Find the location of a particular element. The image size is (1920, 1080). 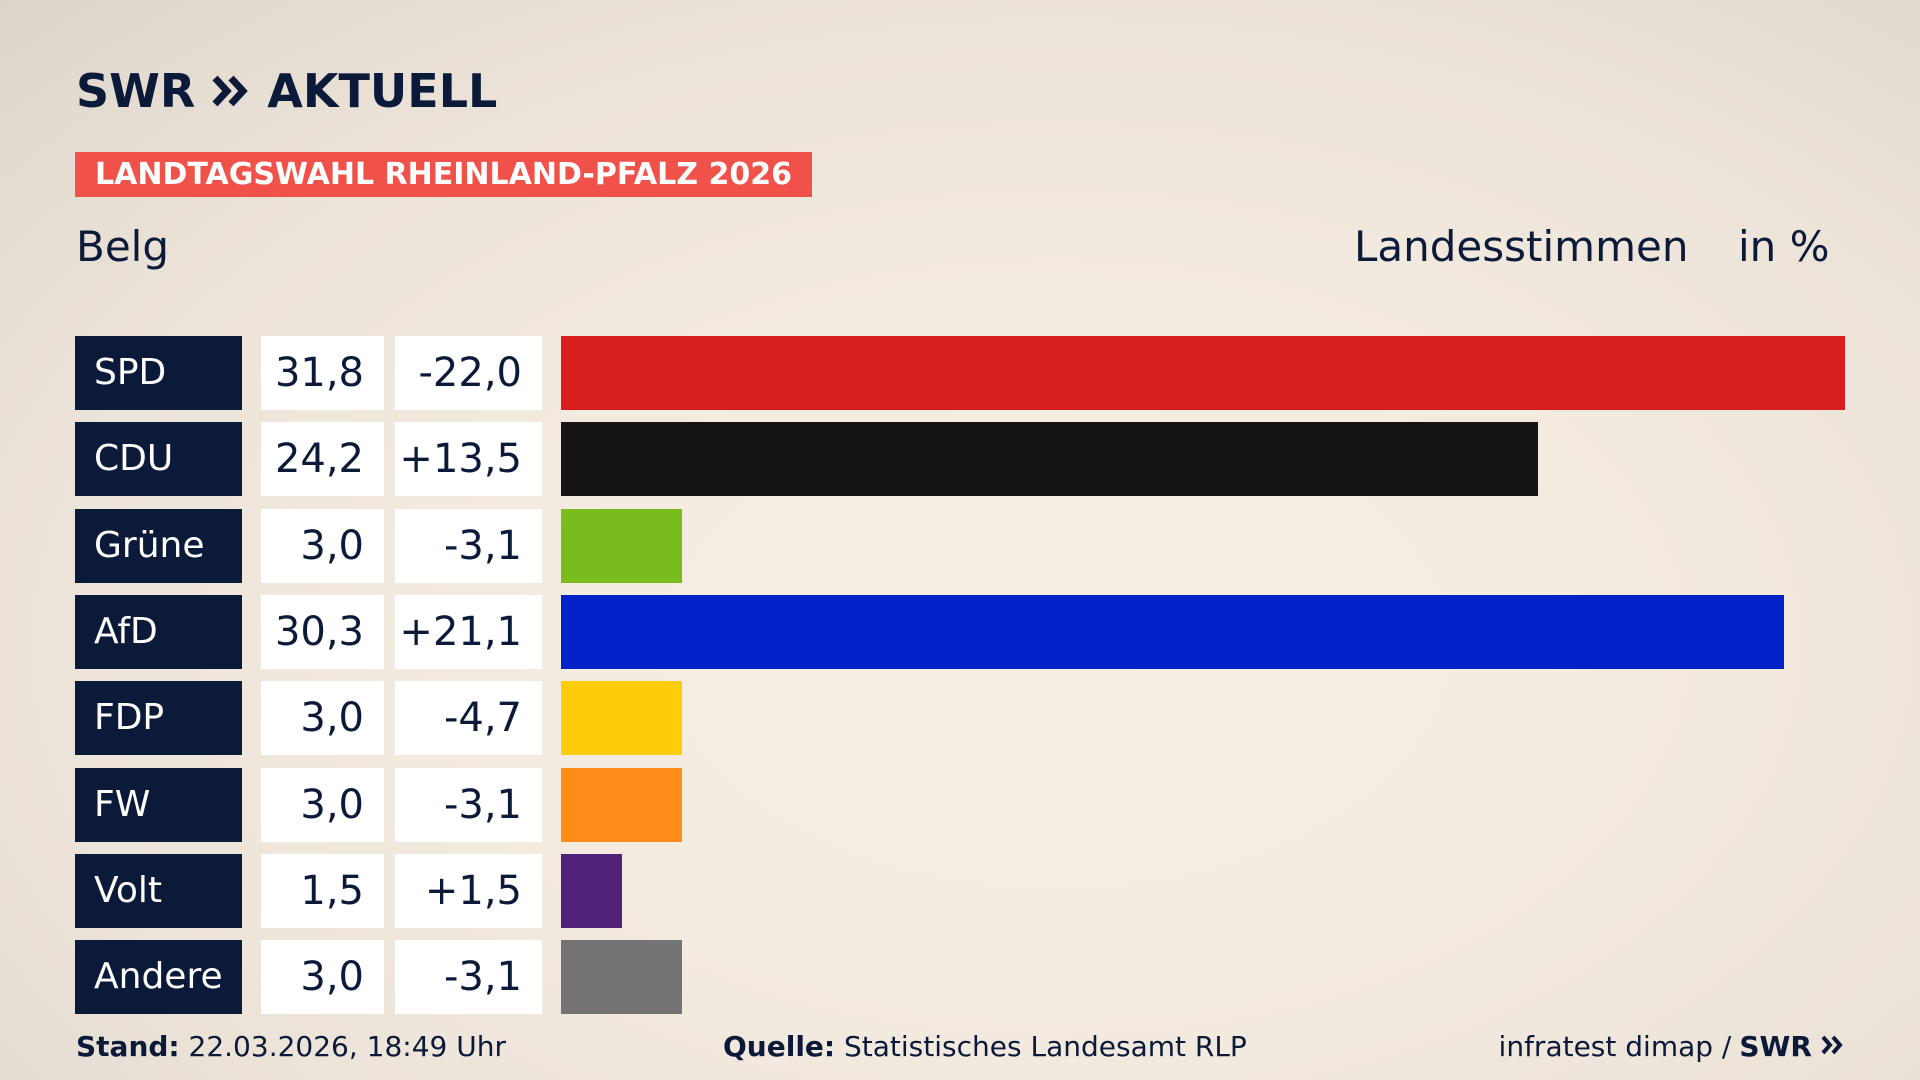

chart-row-cdu: CDU 24,2 +13,5 is located at coordinates (960, 459).